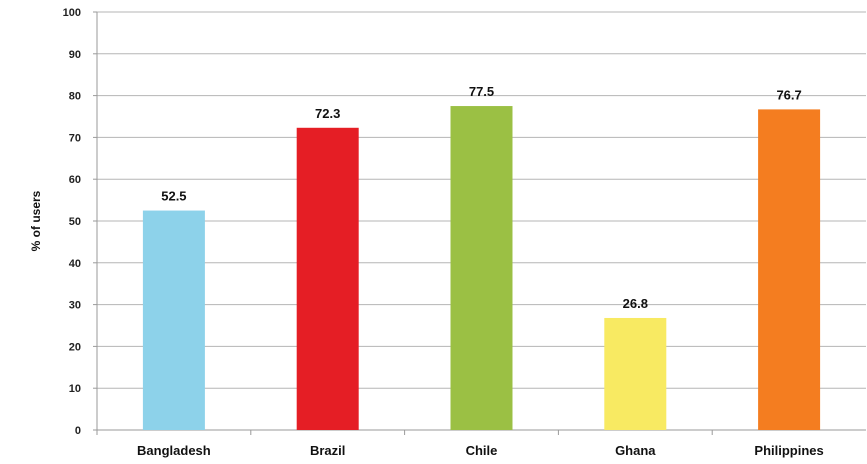 The width and height of the screenshot is (867, 464). What do you see at coordinates (75, 306) in the screenshot?
I see `y-tick-label: 30` at bounding box center [75, 306].